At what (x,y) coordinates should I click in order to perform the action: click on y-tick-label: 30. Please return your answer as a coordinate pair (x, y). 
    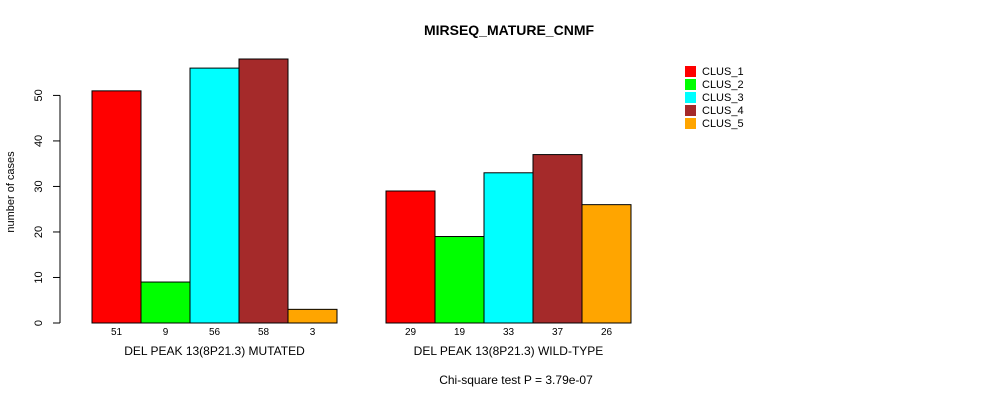
    Looking at the image, I should click on (39, 186).